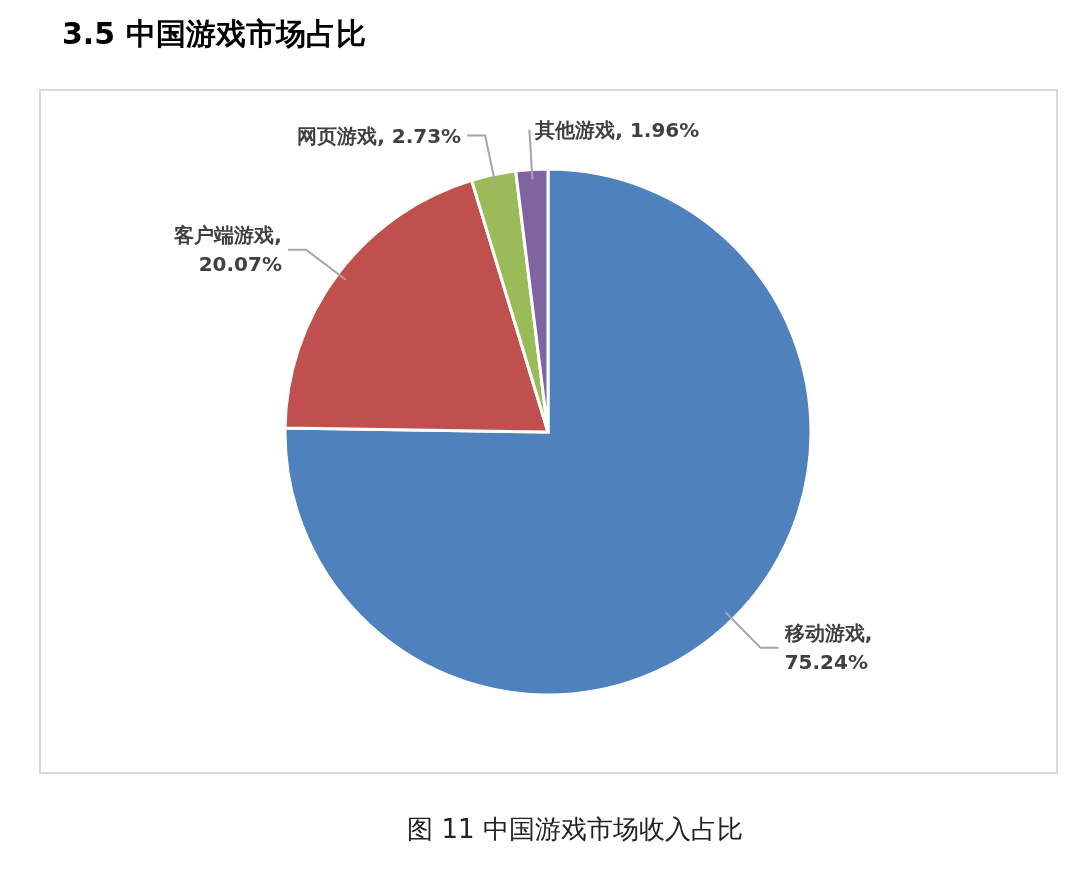  Describe the element at coordinates (227, 250) in the screenshot. I see `slice-label: 客户端游戏, 20.07%` at that location.